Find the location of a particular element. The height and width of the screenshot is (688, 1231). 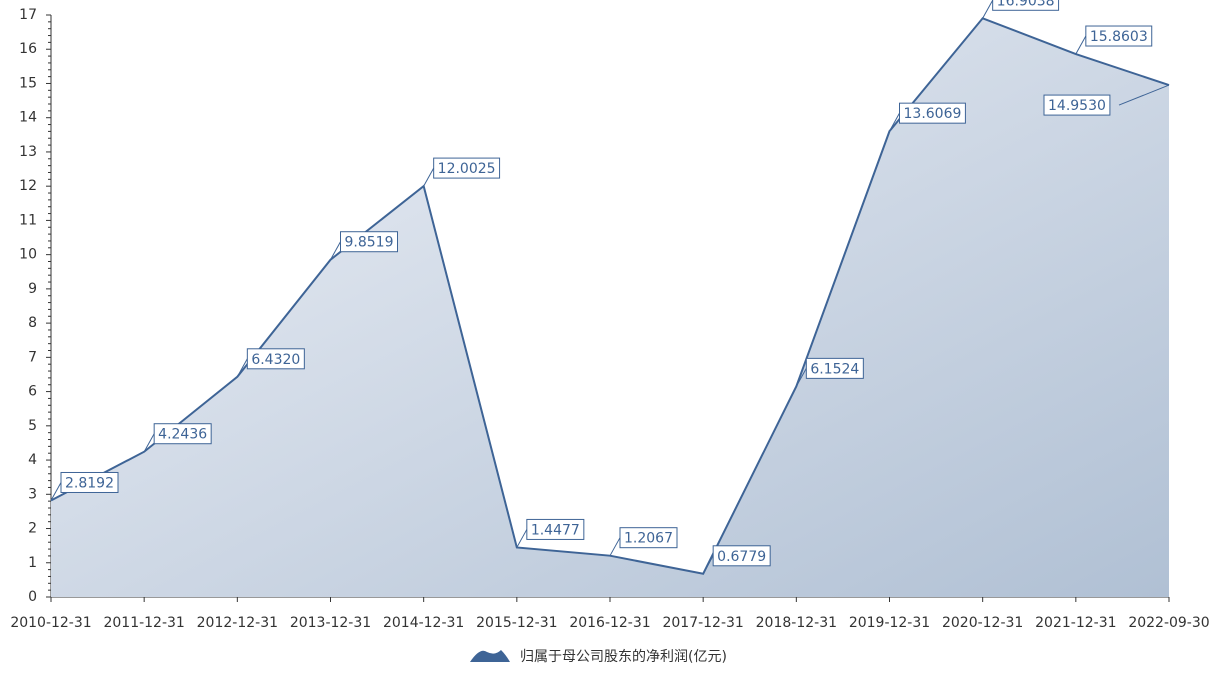

value-label: 0.6779 is located at coordinates (741, 556).